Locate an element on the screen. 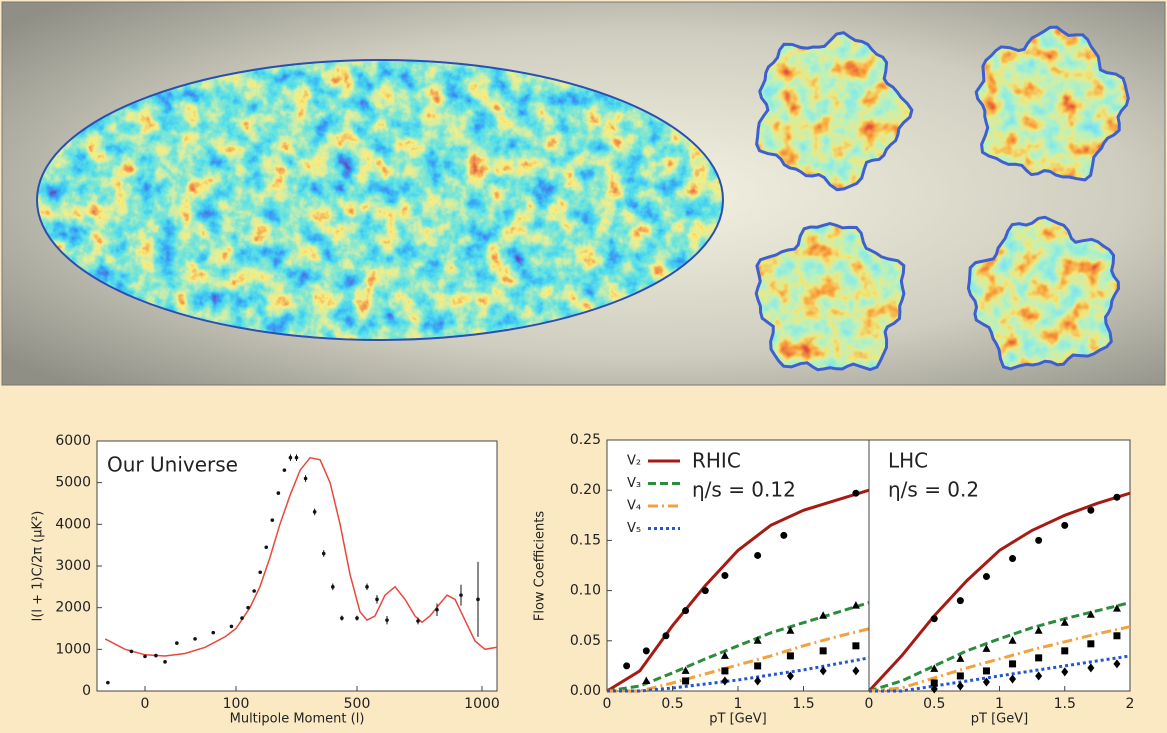 This screenshot has width=1167, height=733. y-tick-label: 0.15 is located at coordinates (585, 540).